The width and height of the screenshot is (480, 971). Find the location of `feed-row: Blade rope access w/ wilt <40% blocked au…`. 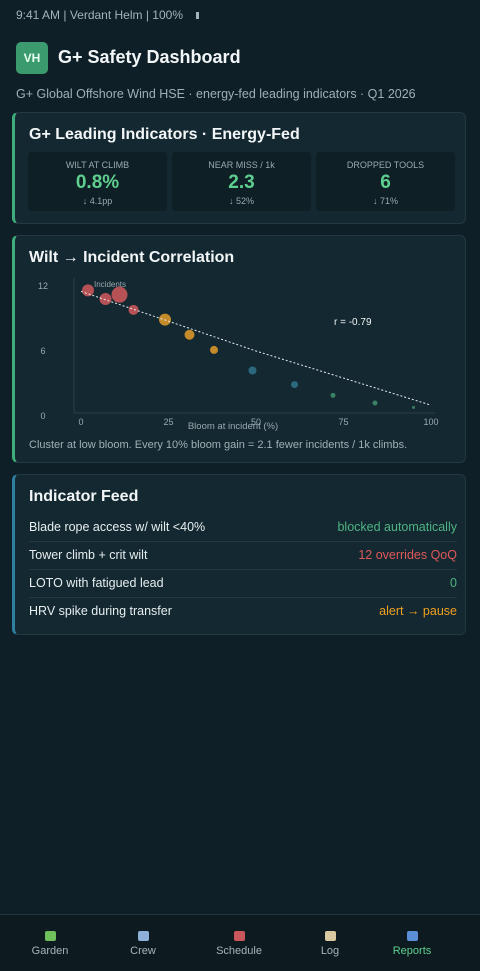

feed-row: Blade rope access w/ wilt <40% blocked au… is located at coordinates (243, 527).